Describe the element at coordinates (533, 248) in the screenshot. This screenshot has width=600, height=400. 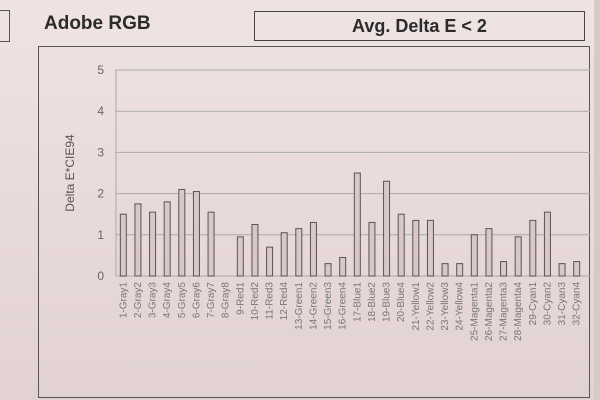
I see `bar-29-cyan1` at that location.